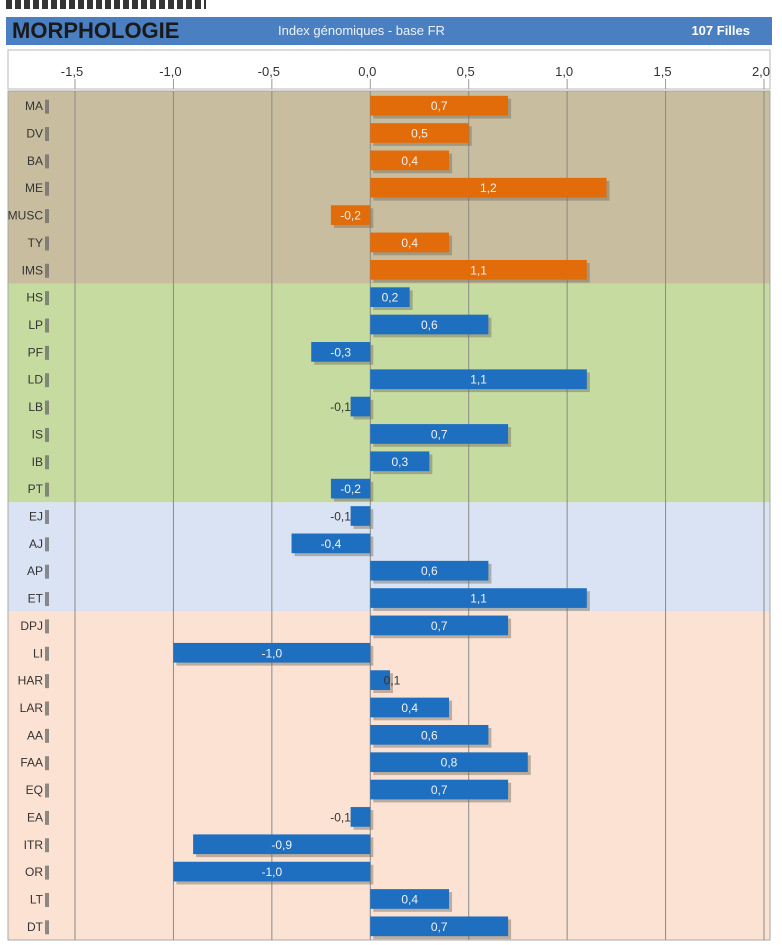  Describe the element at coordinates (31, 626) in the screenshot. I see `category-label: DPJ` at that location.